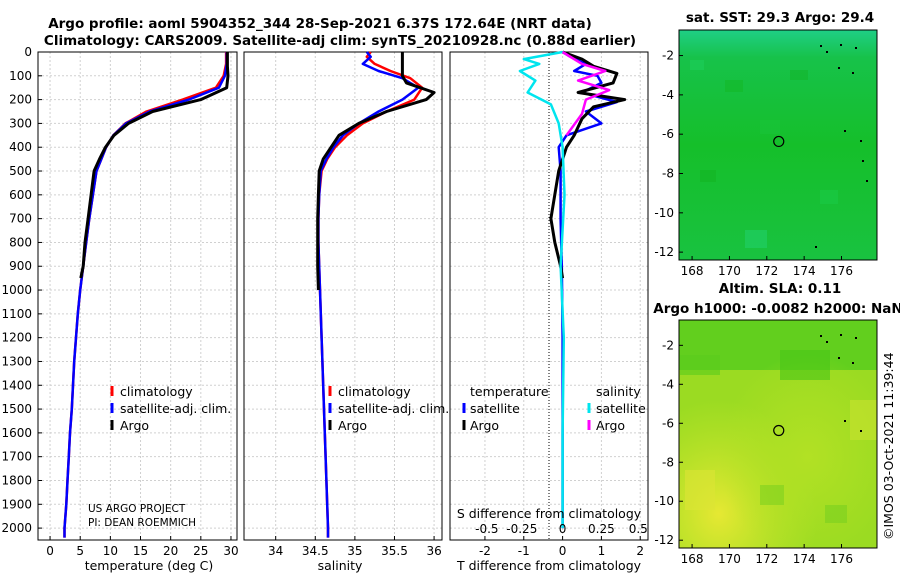 The image size is (900, 580). Describe the element at coordinates (16, 433) in the screenshot. I see `y-tick-label: 1600` at that location.